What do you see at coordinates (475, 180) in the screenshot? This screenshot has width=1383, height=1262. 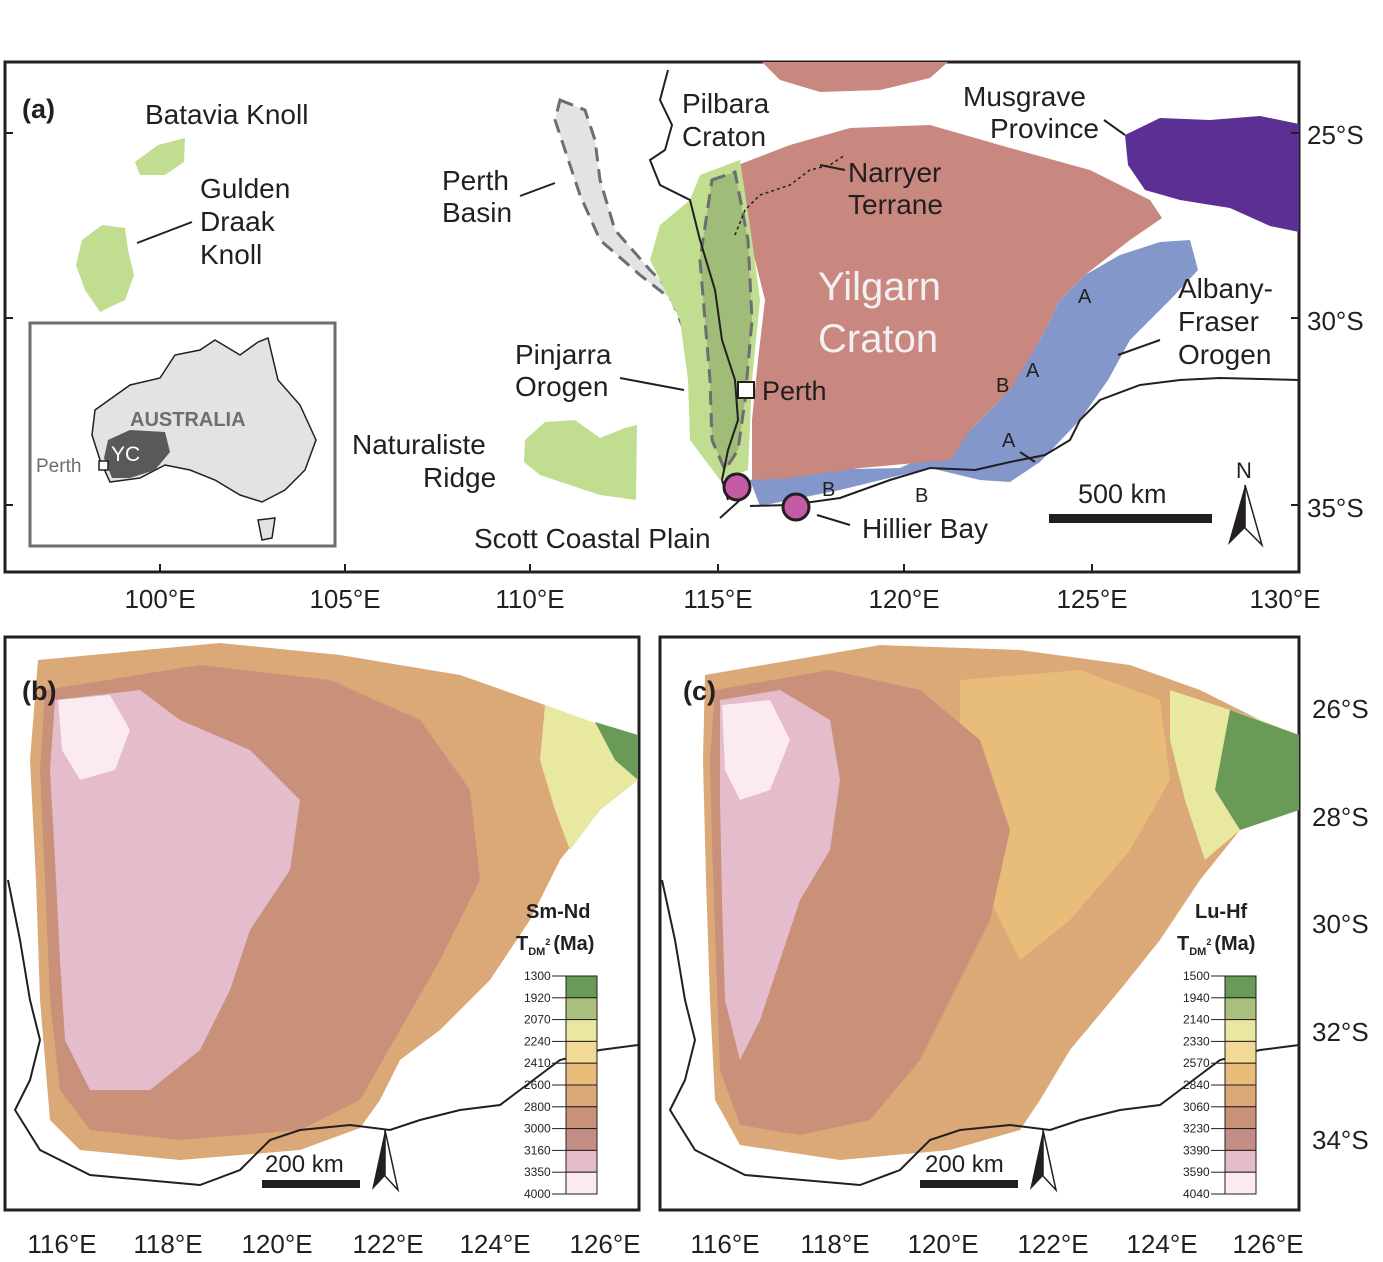 I see `perth-basin-label-1: Perth` at bounding box center [475, 180].